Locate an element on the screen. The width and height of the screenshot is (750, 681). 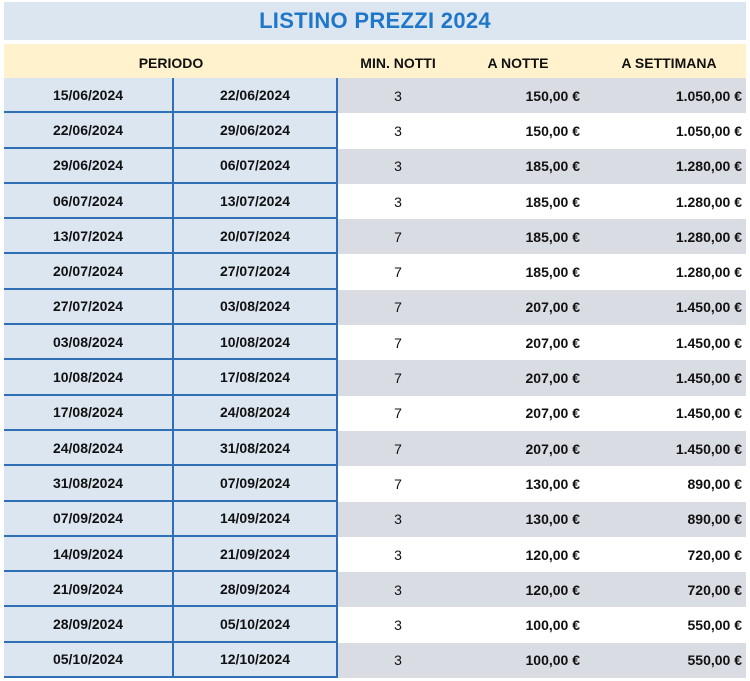
cell-date-from: 03/08/2024 is located at coordinates (88, 343).